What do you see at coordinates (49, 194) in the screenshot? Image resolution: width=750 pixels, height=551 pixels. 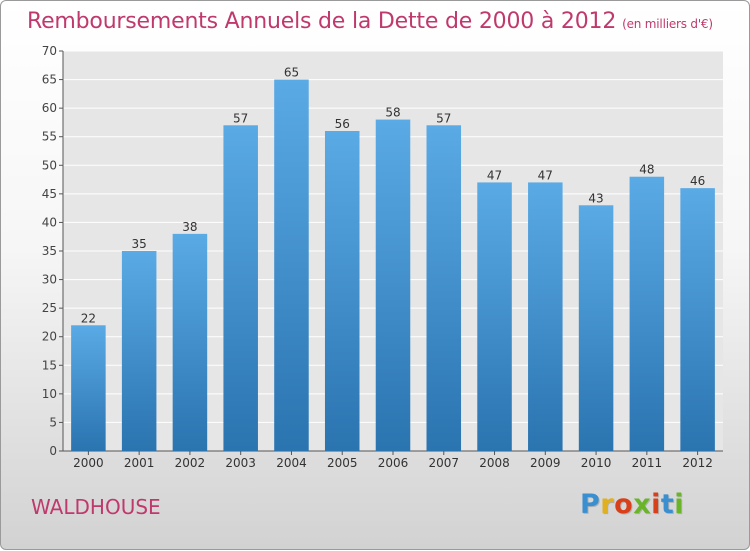 I see `y-tick-label: 45` at bounding box center [49, 194].